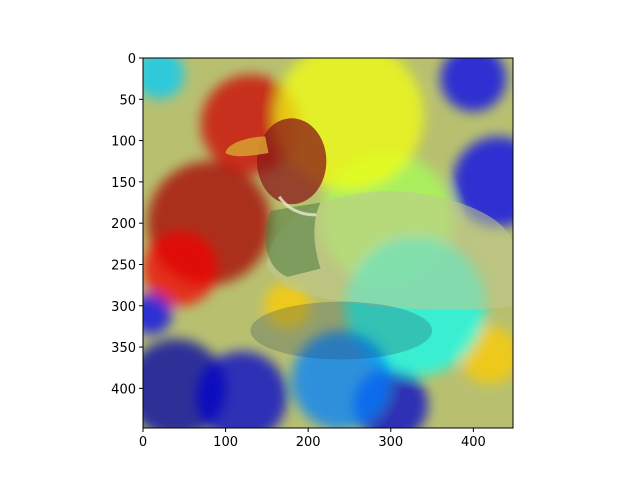 This screenshot has width=640, height=480. What do you see at coordinates (123, 183) in the screenshot?
I see `y-tick-label: 150` at bounding box center [123, 183].